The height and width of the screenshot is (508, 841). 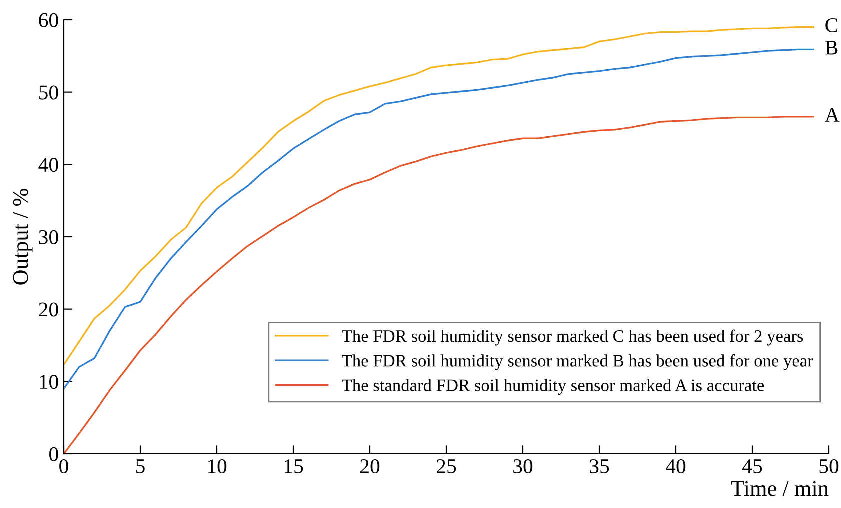 I want to click on x-tick-label: 15, so click(x=294, y=467).